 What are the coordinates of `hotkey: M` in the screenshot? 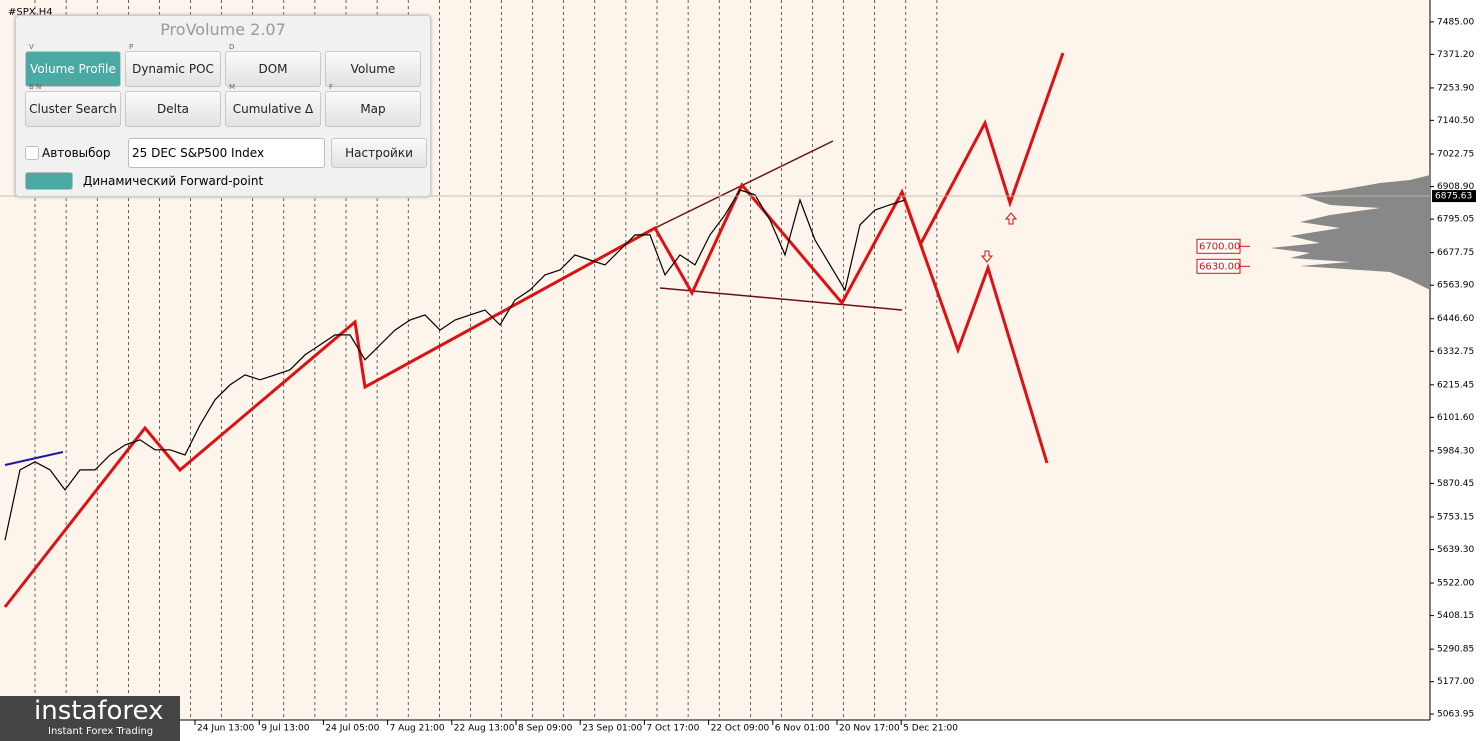 It's located at (232, 87).